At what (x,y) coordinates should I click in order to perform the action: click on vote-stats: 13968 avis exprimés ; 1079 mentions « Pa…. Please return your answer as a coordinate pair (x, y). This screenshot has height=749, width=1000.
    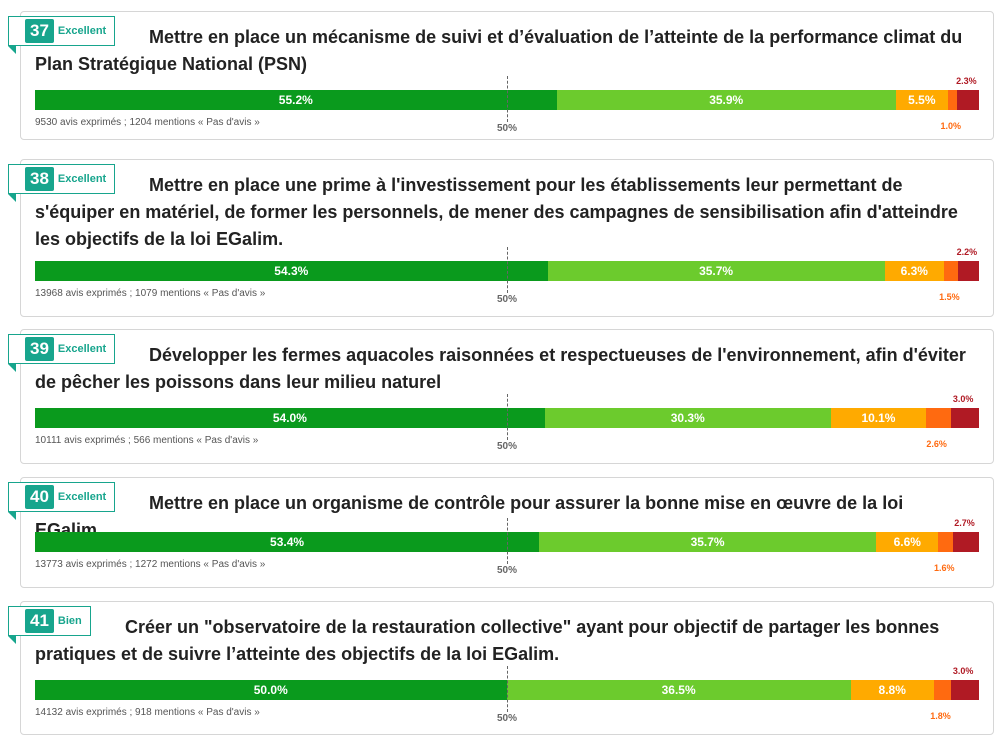
    Looking at the image, I should click on (150, 293).